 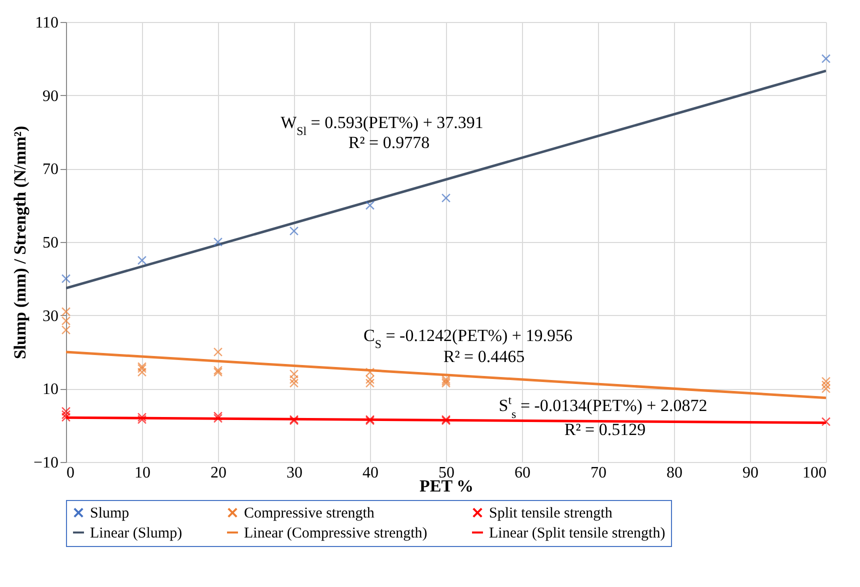 I want to click on y-tick-label: 30, so click(x=50, y=316).